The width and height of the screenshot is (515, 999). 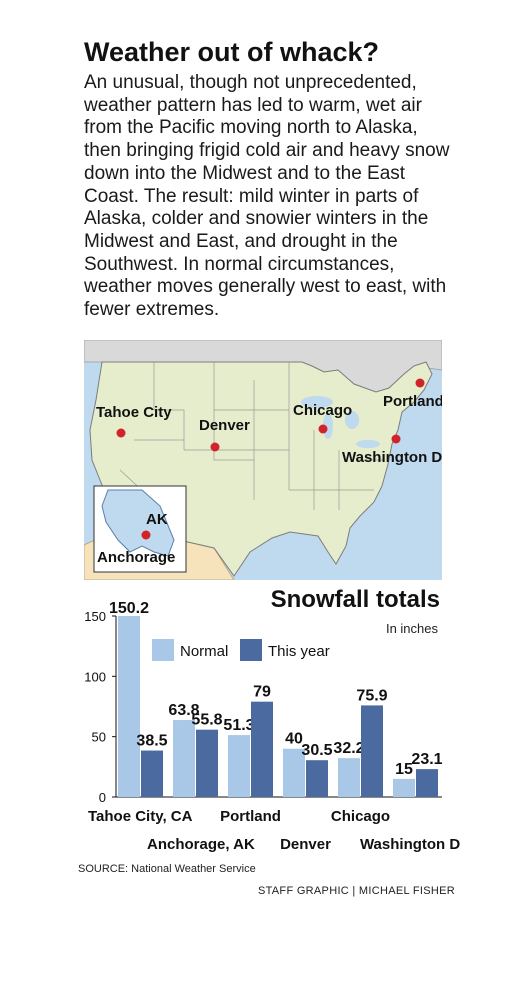 What do you see at coordinates (348, 748) in the screenshot?
I see `bar-value-label: 32.2` at bounding box center [348, 748].